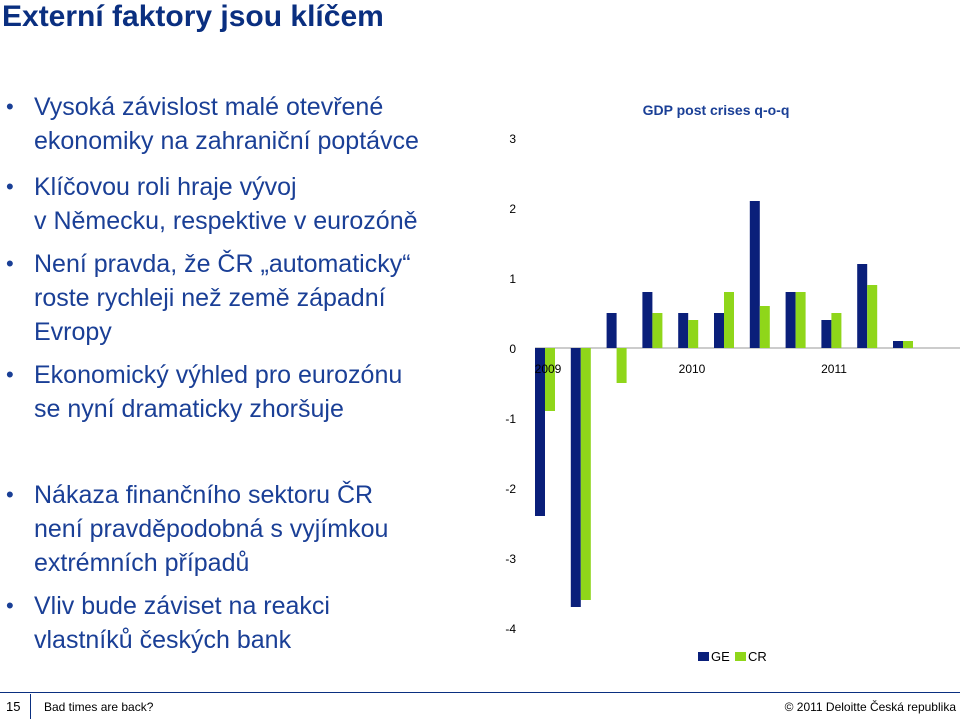 The width and height of the screenshot is (960, 719). Describe the element at coordinates (548, 369) in the screenshot. I see `x-year-label: 2009` at that location.